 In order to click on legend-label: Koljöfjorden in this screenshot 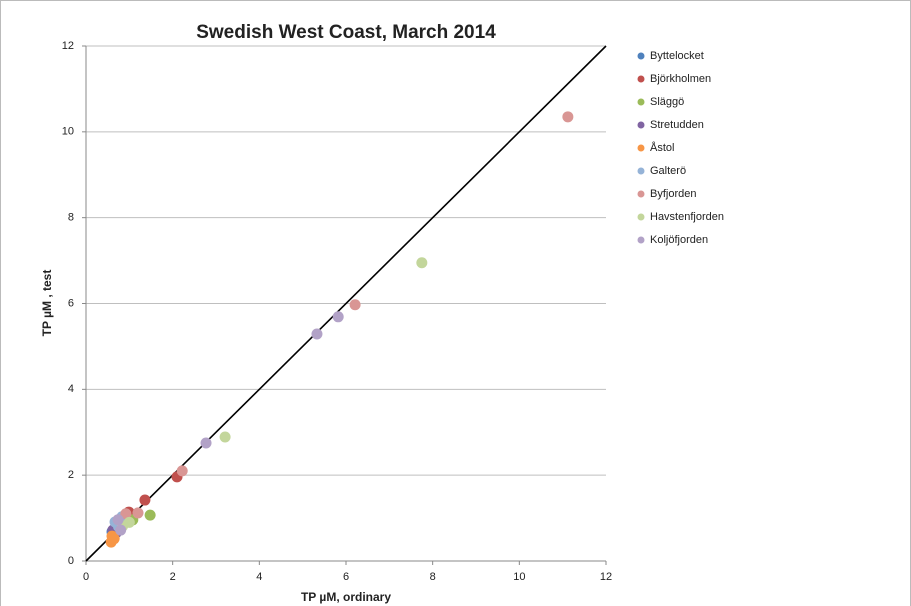, I will do `click(679, 240)`.